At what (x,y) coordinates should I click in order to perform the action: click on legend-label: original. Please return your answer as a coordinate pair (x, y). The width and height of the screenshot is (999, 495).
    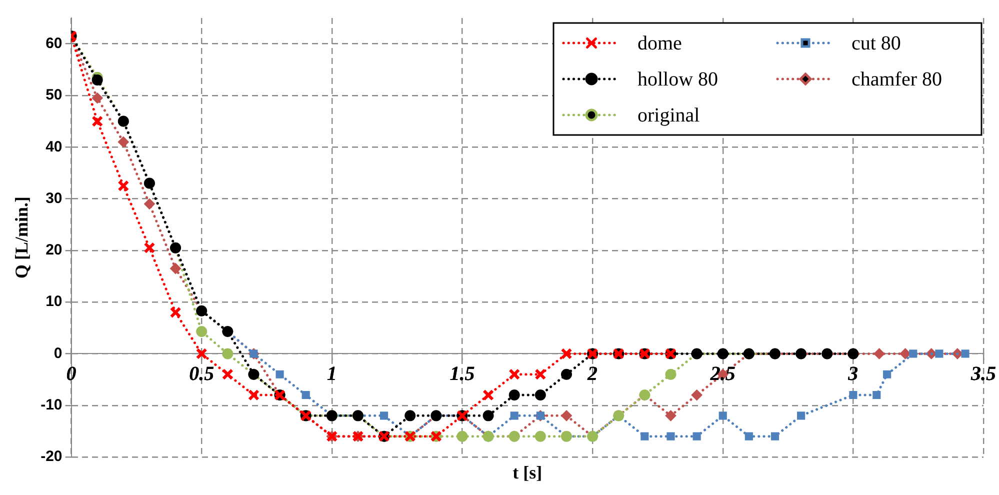
    Looking at the image, I should click on (669, 115).